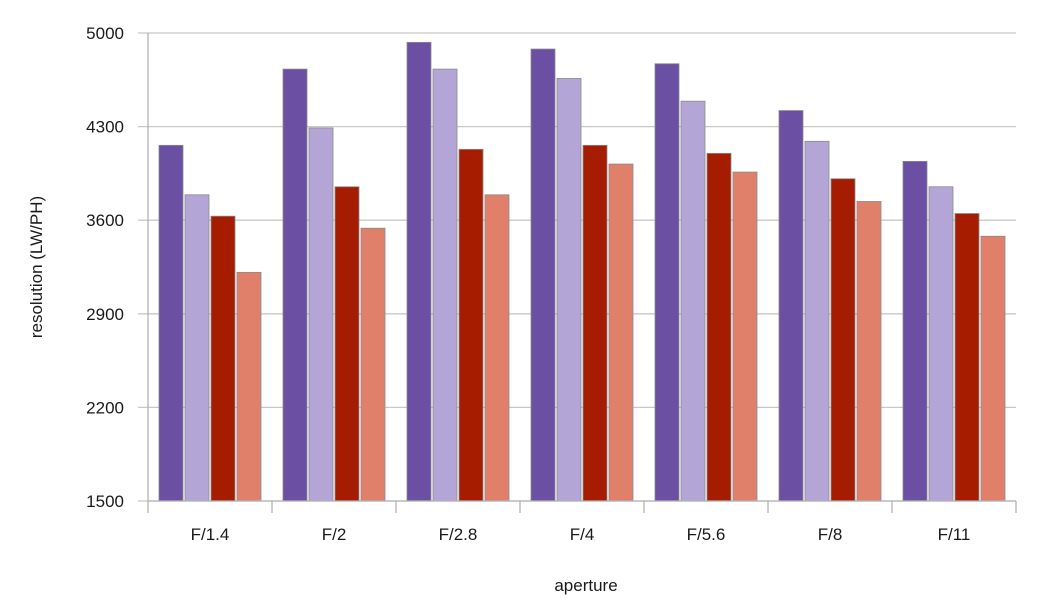 The height and width of the screenshot is (607, 1050). I want to click on x-tick-label: F/5.6, so click(706, 534).